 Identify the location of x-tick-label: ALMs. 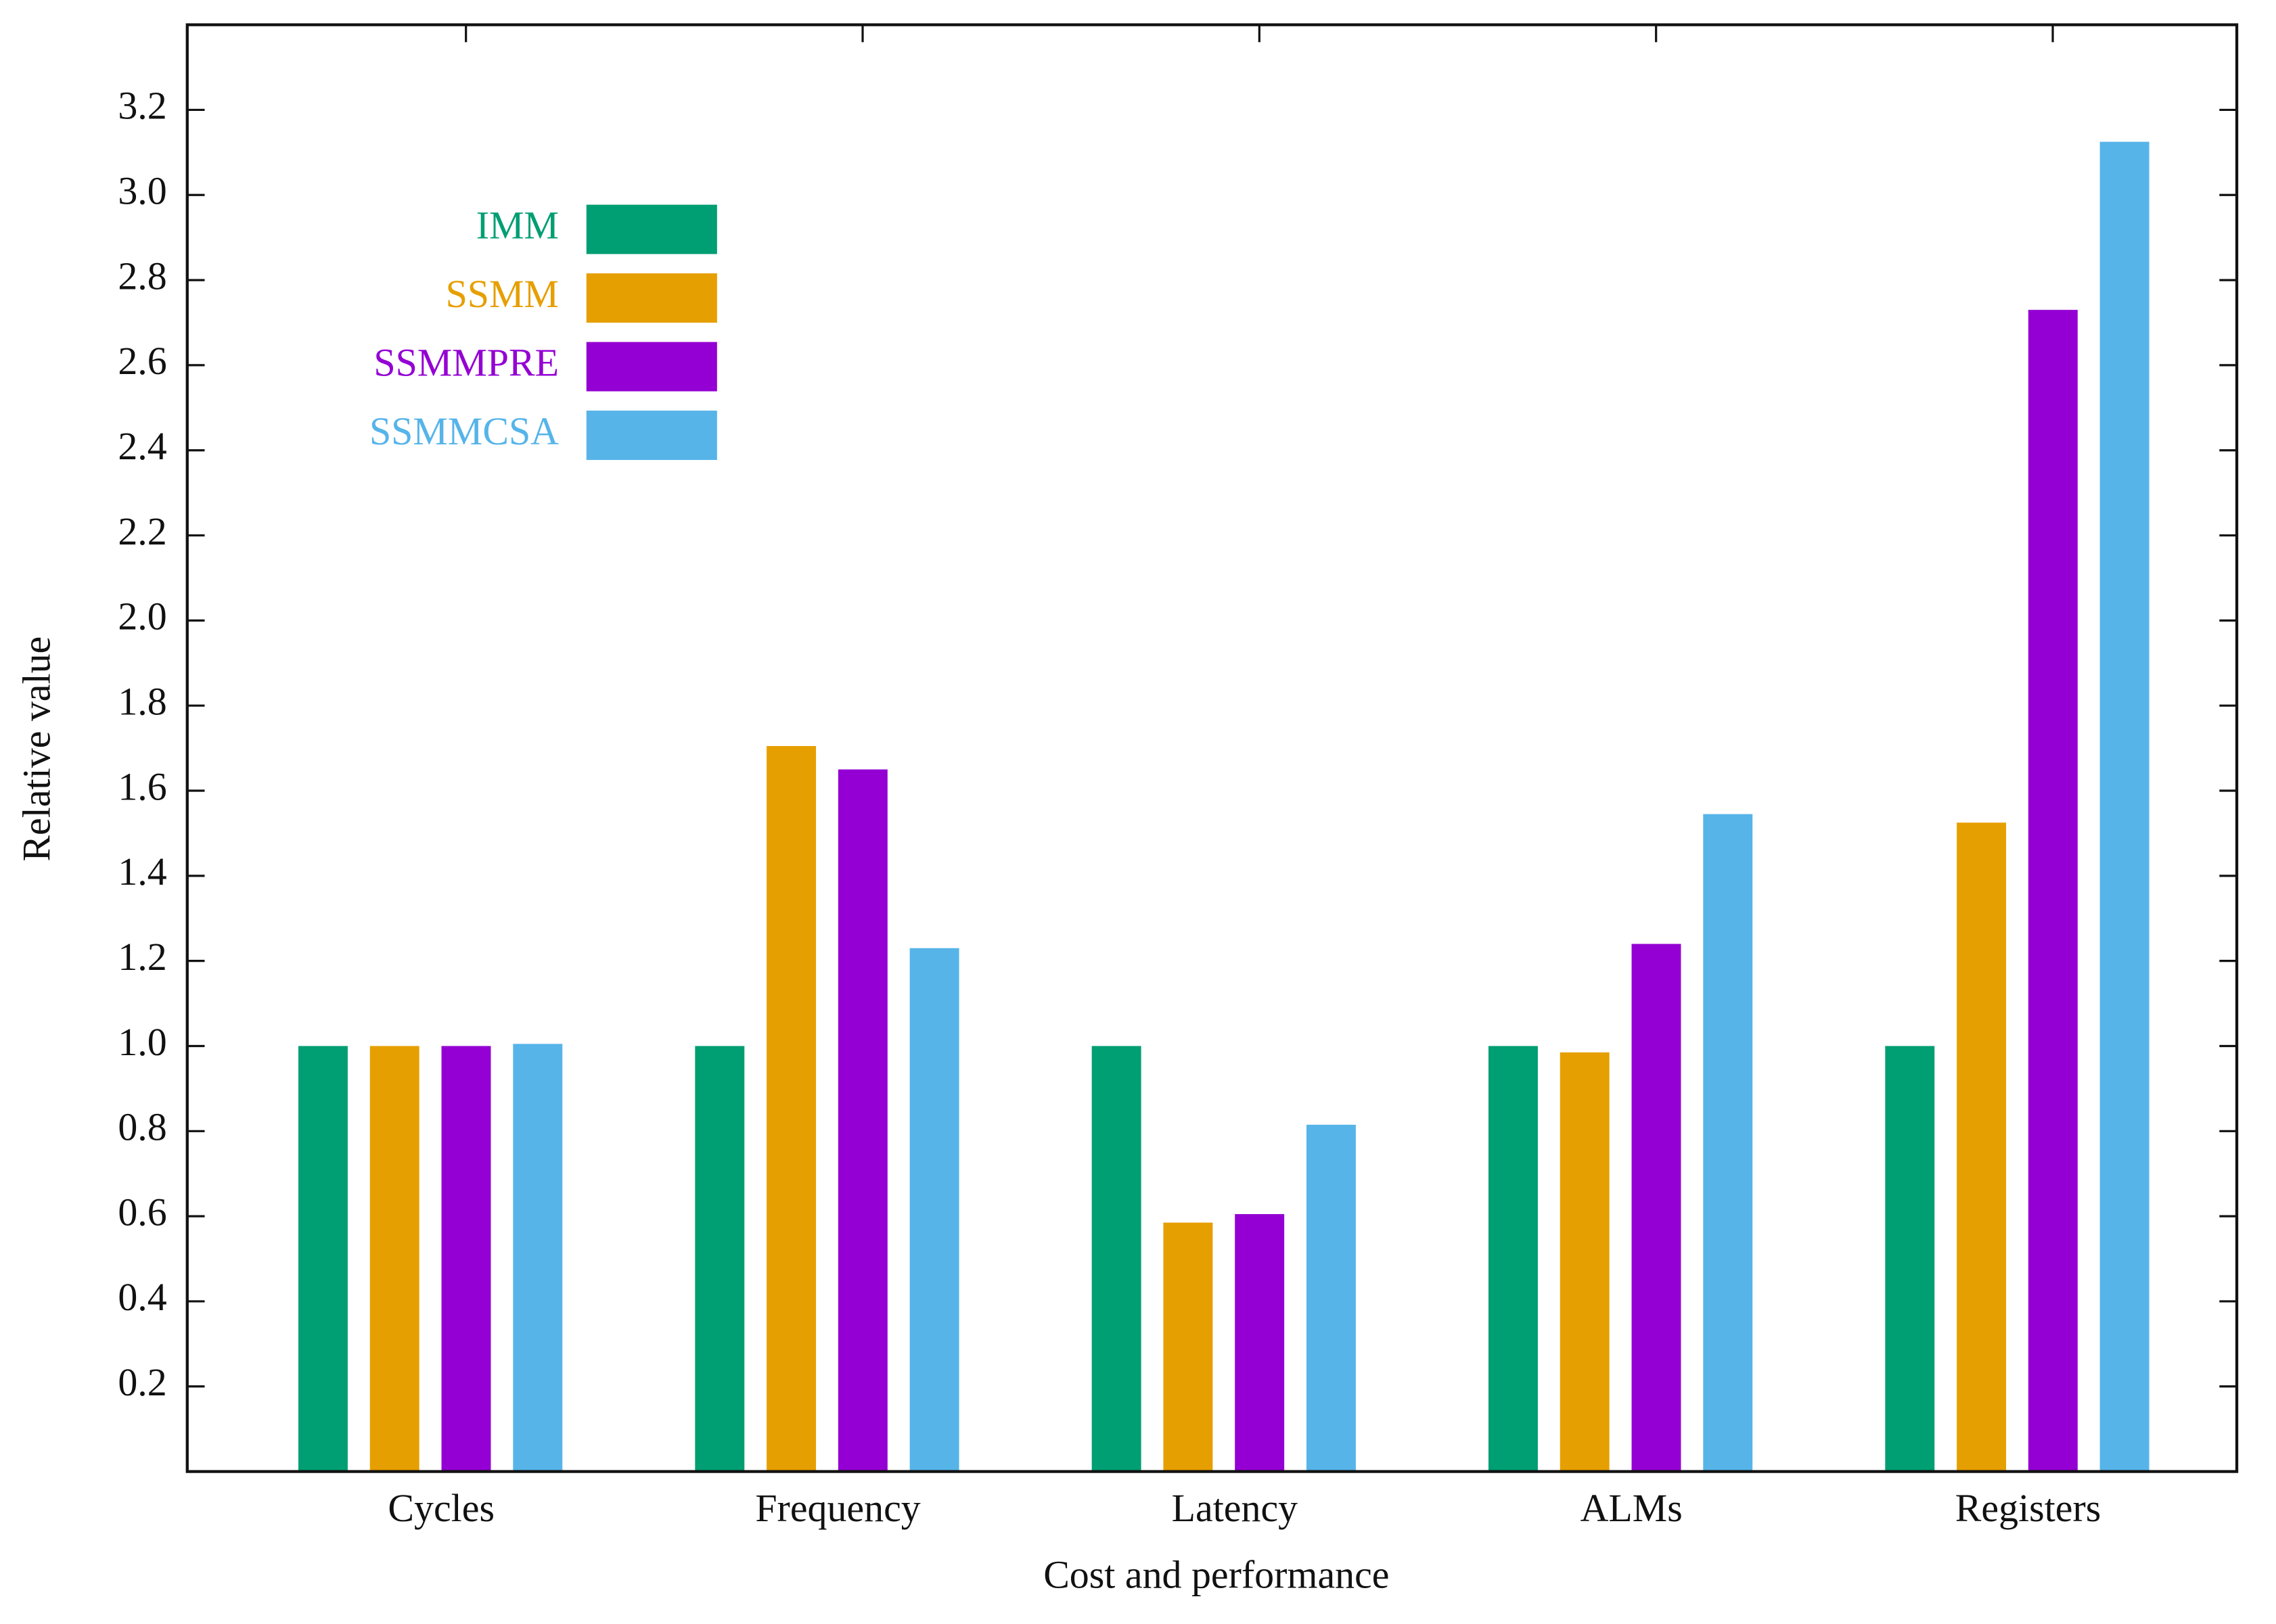
(1632, 1508).